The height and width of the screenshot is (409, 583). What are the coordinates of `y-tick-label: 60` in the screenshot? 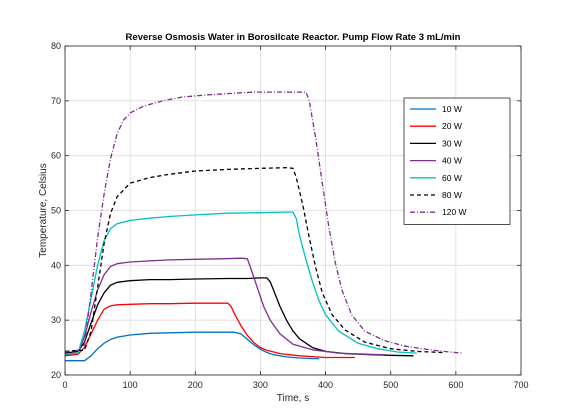 It's located at (56, 156).